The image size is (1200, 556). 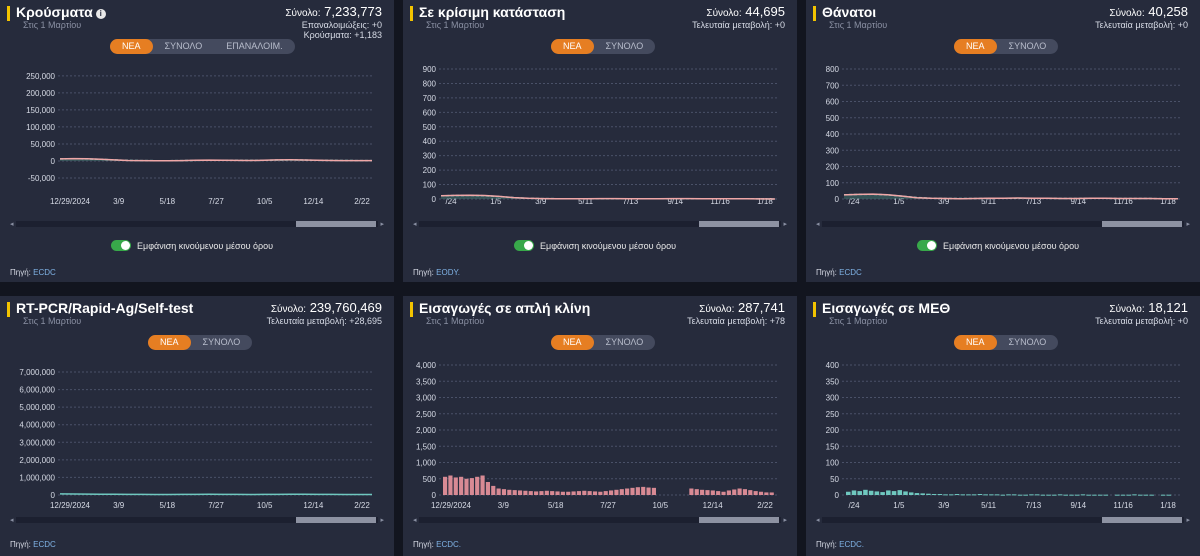 What do you see at coordinates (989, 505) in the screenshot?
I see `x-tick-label: 5/11` at bounding box center [989, 505].